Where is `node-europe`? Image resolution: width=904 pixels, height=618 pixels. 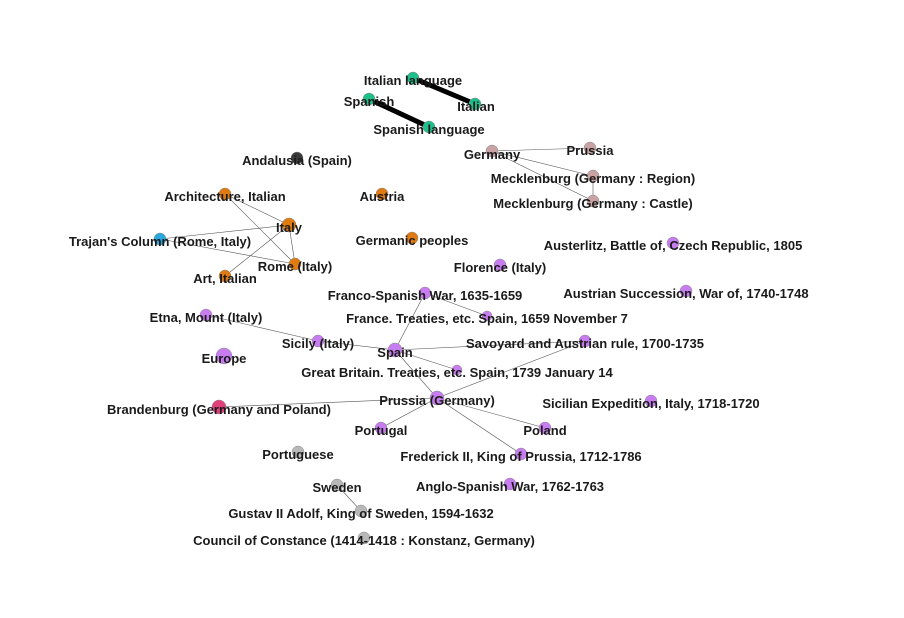
node-europe is located at coordinates (224, 356).